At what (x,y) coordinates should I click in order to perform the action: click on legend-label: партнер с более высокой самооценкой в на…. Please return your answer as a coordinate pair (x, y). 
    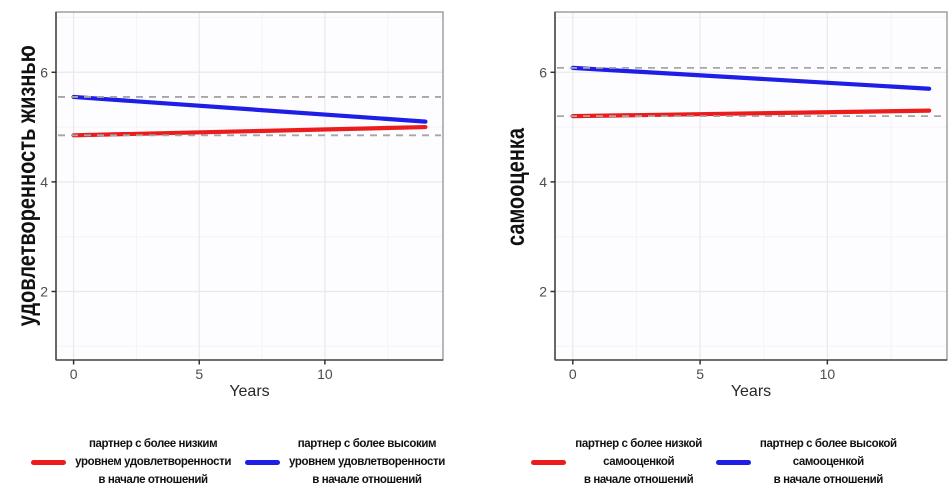
    Looking at the image, I should click on (828, 462).